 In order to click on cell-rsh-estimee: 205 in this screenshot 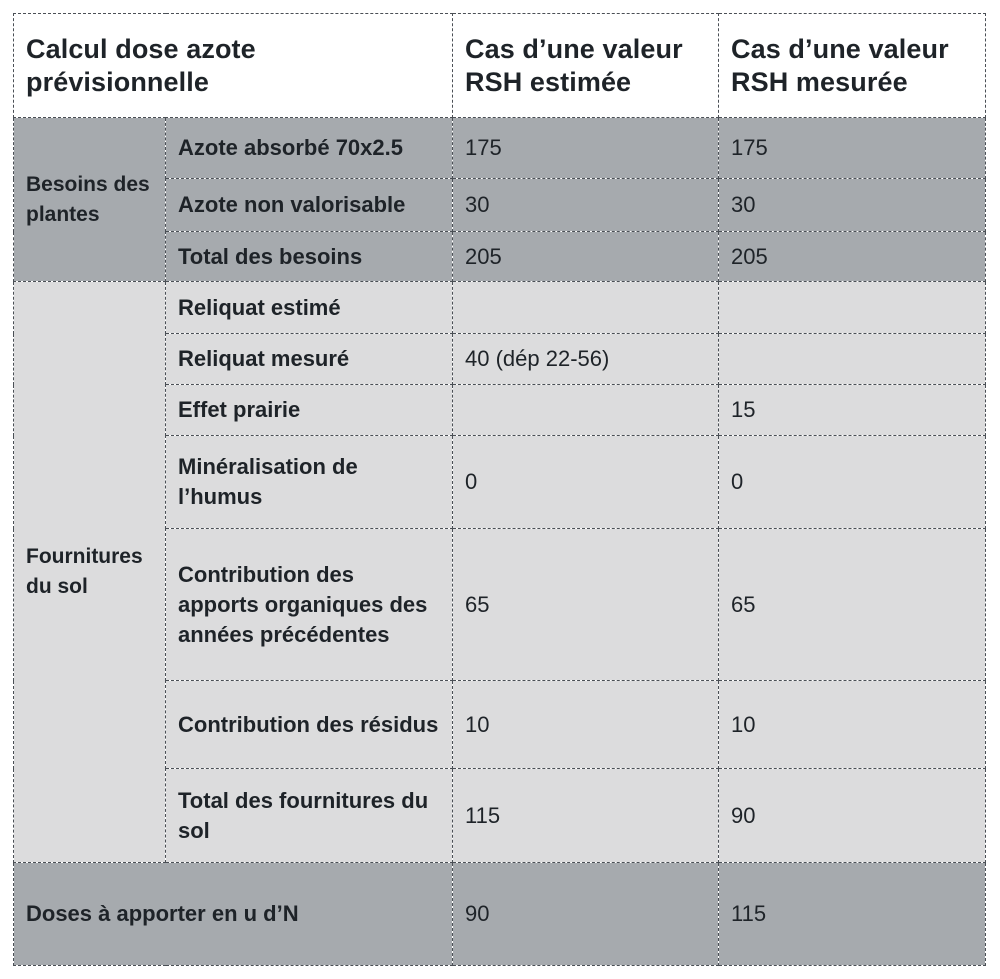, I will do `click(585, 256)`.